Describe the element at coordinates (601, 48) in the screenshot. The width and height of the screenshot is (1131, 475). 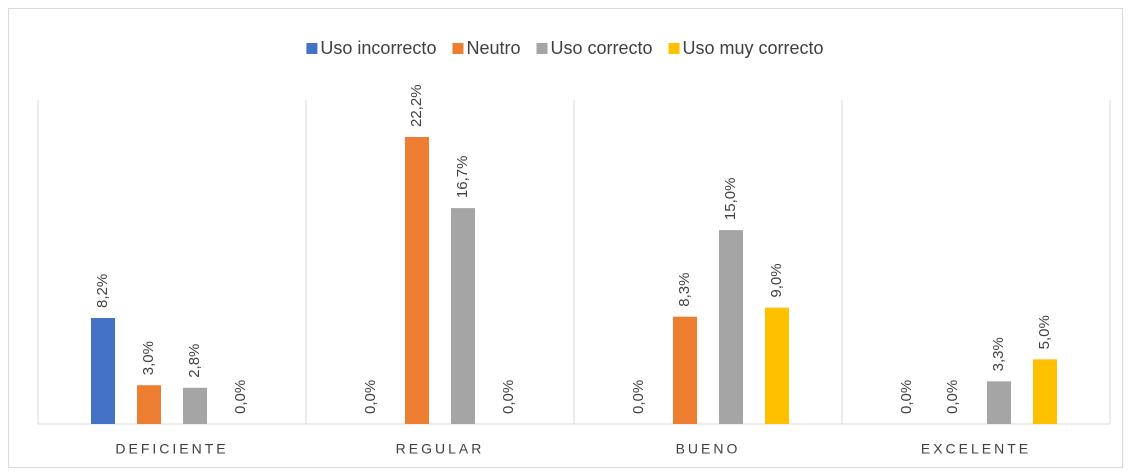
I see `legend-label: Uso correcto` at that location.